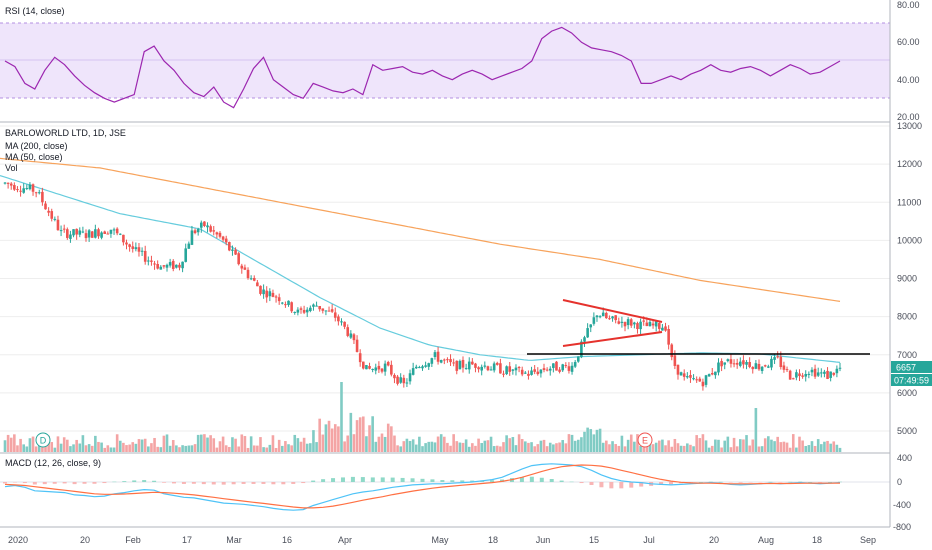 This screenshot has width=932, height=550. What do you see at coordinates (345, 540) in the screenshot?
I see `x-axis-label: Apr` at bounding box center [345, 540].